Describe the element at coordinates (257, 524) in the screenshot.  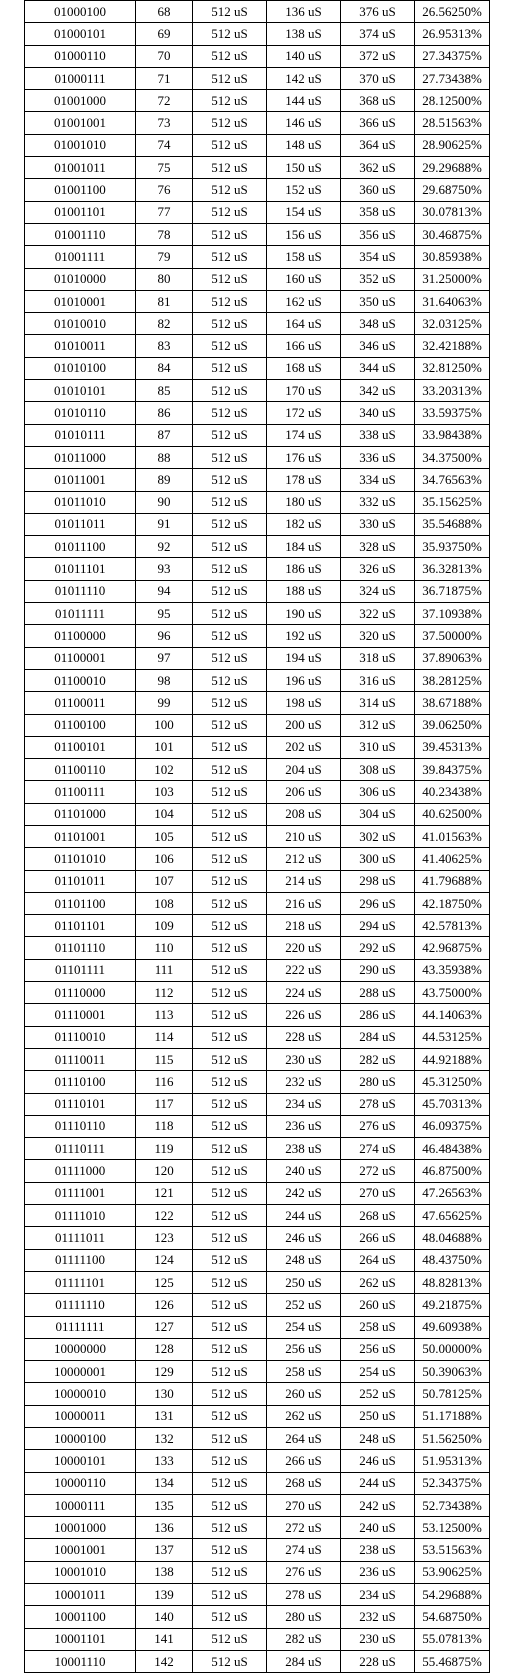
I see `table-row: 01011011 91 512 uS 182 uS 330 uS 35.54688%` at that location.